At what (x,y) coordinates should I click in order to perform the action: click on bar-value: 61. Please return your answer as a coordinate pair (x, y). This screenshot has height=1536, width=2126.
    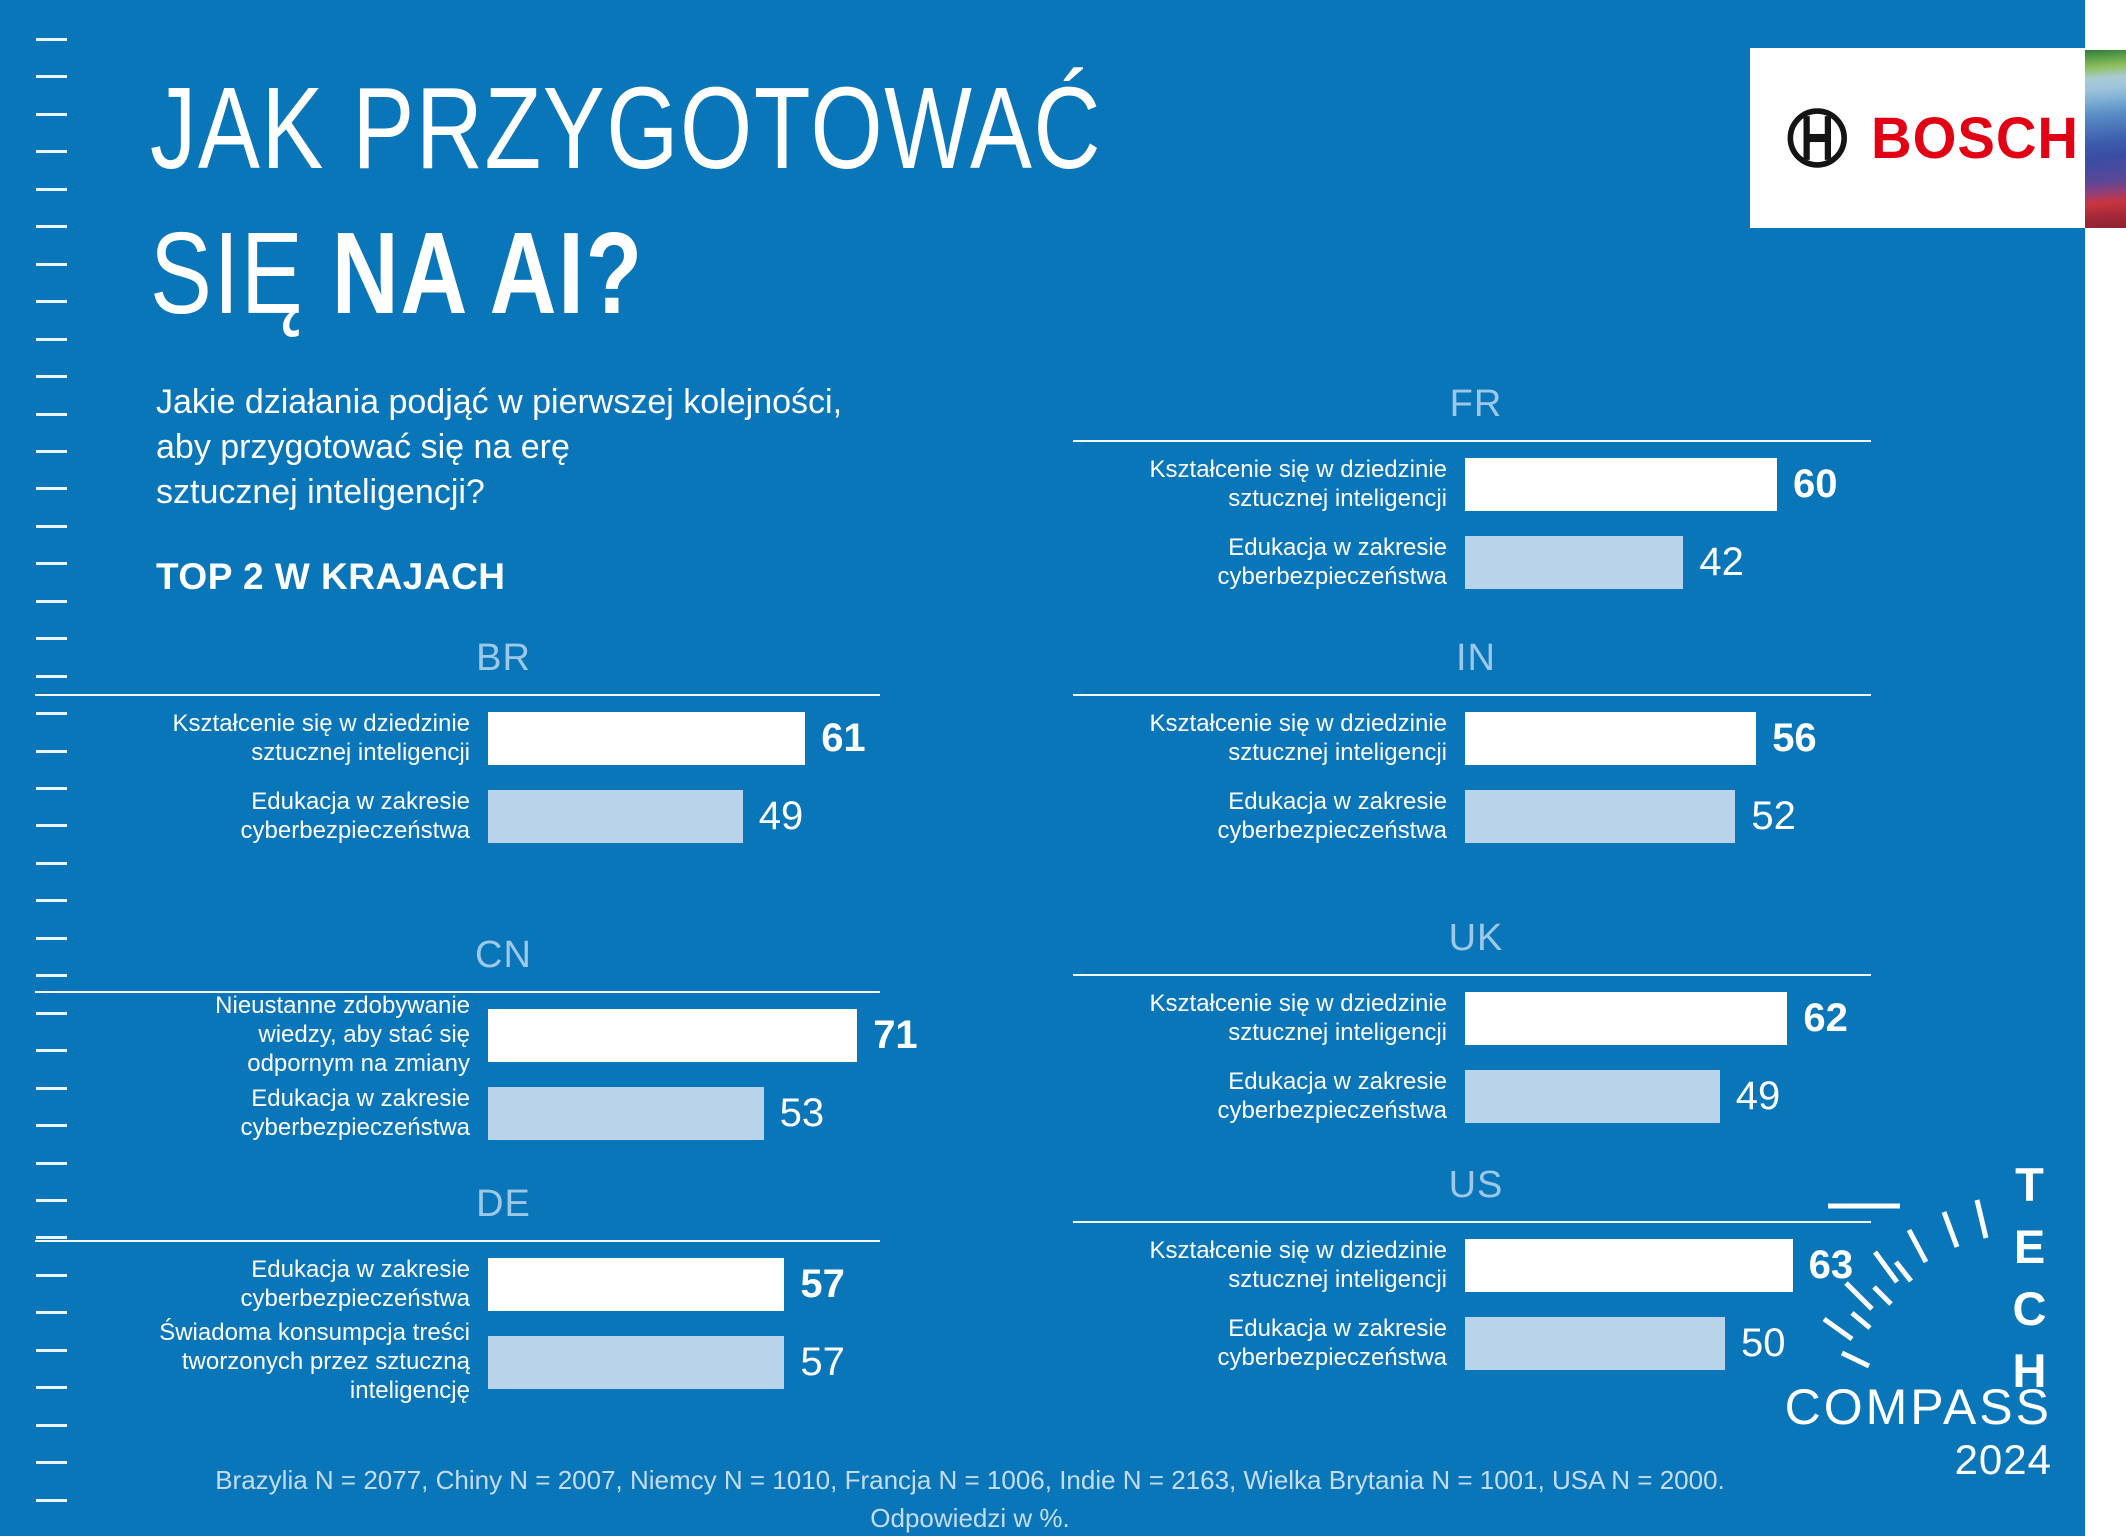
    Looking at the image, I should click on (843, 738).